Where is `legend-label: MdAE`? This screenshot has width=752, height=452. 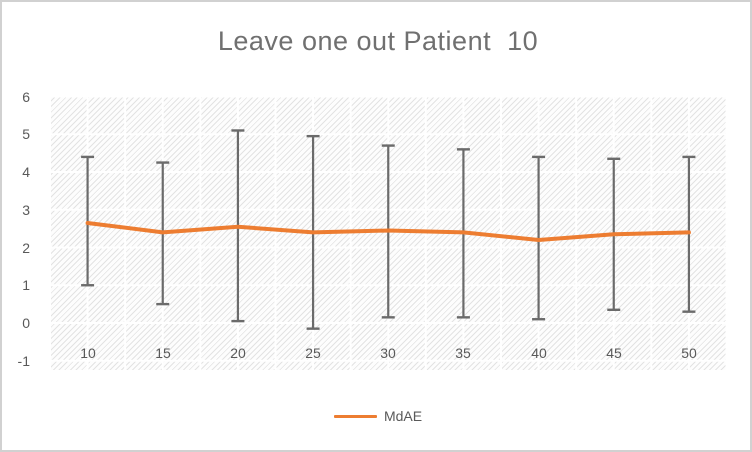
legend-label: MdAE is located at coordinates (403, 416).